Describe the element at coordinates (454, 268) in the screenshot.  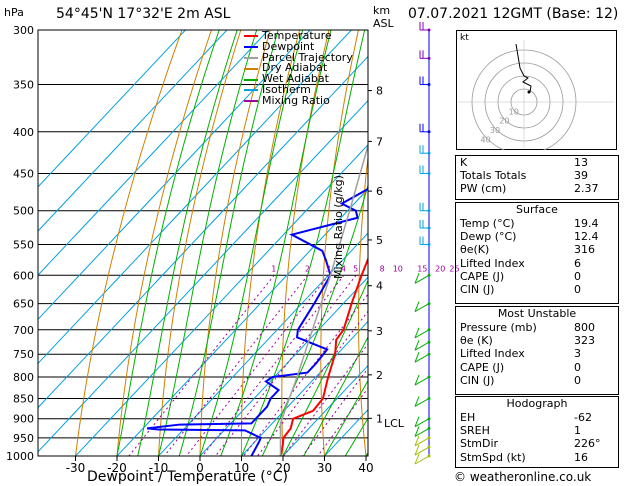
I see `mixing-ratio-label: 25` at that location.